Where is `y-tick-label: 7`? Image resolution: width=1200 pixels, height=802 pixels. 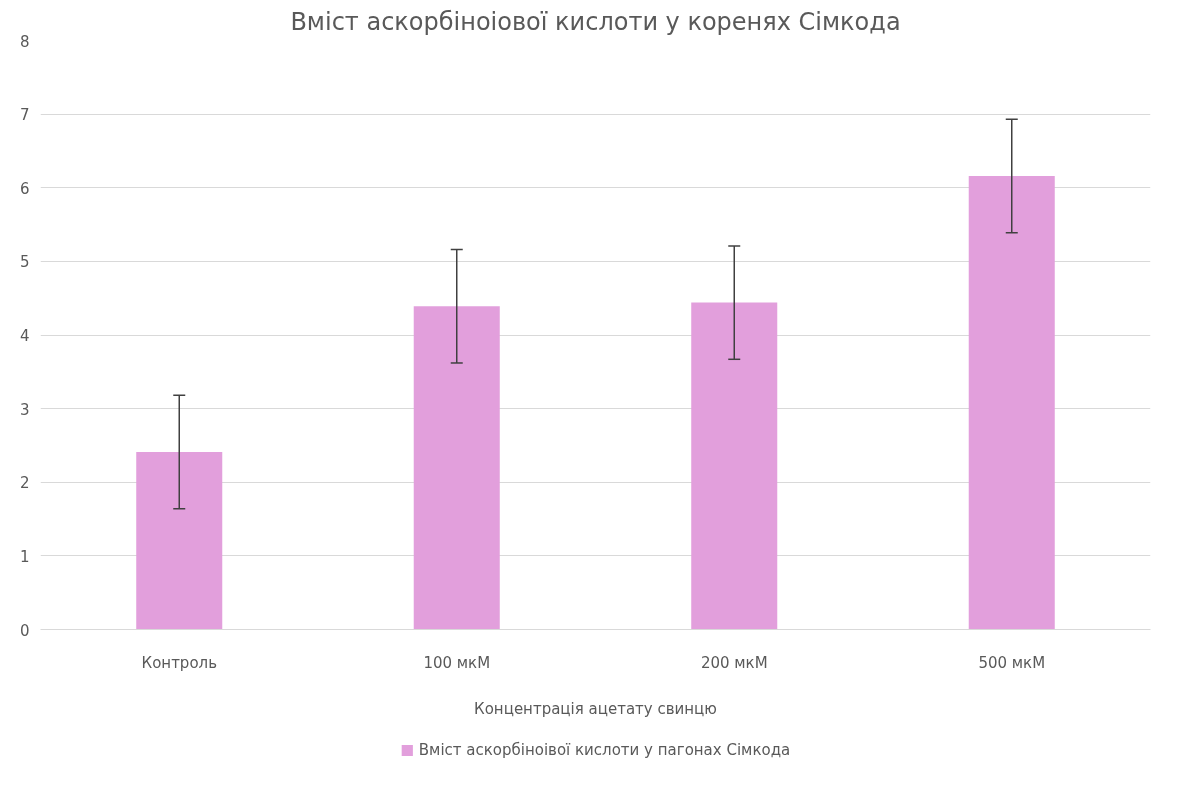 y-tick-label: 7 is located at coordinates (24, 115).